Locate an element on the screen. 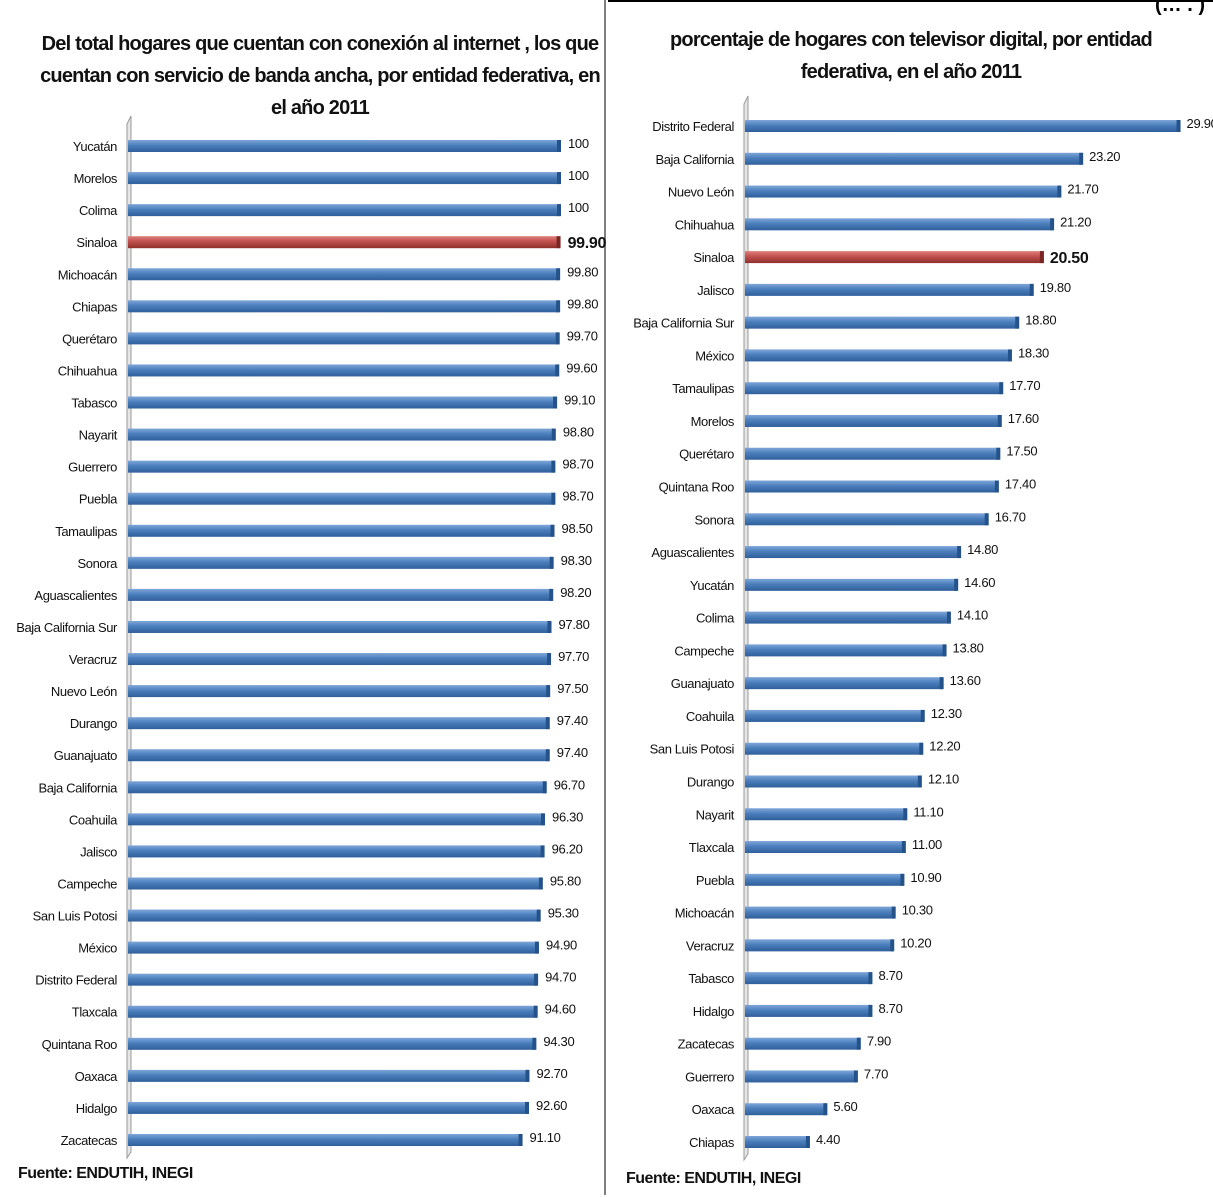 Image resolution: width=1213 pixels, height=1197 pixels. value-label: 10.30 is located at coordinates (917, 910).